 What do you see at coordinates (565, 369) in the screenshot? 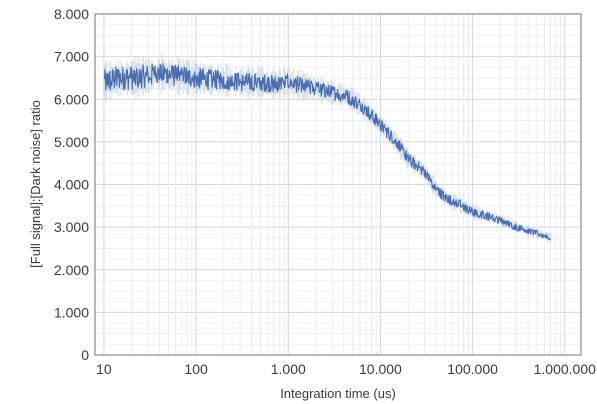
I see `x-tick-label: 1.000.000` at bounding box center [565, 369].